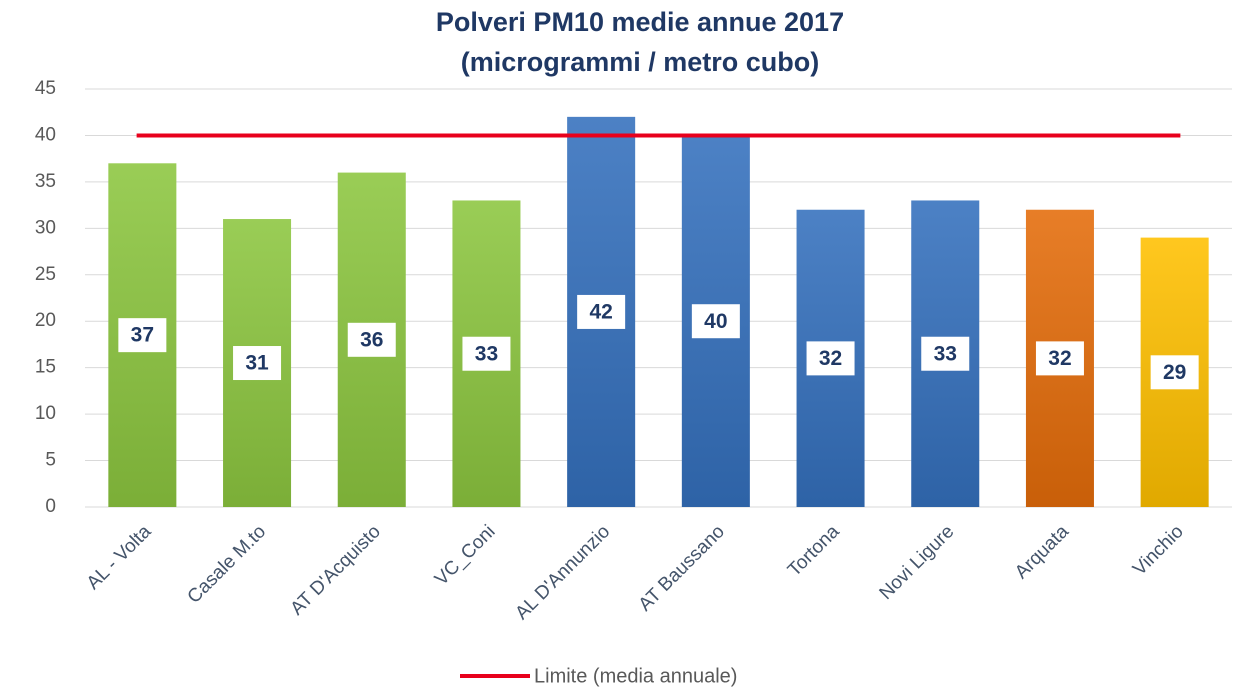  Describe the element at coordinates (640, 62) in the screenshot. I see `chart-subtitle: (microgrammi / metro cubo)` at that location.